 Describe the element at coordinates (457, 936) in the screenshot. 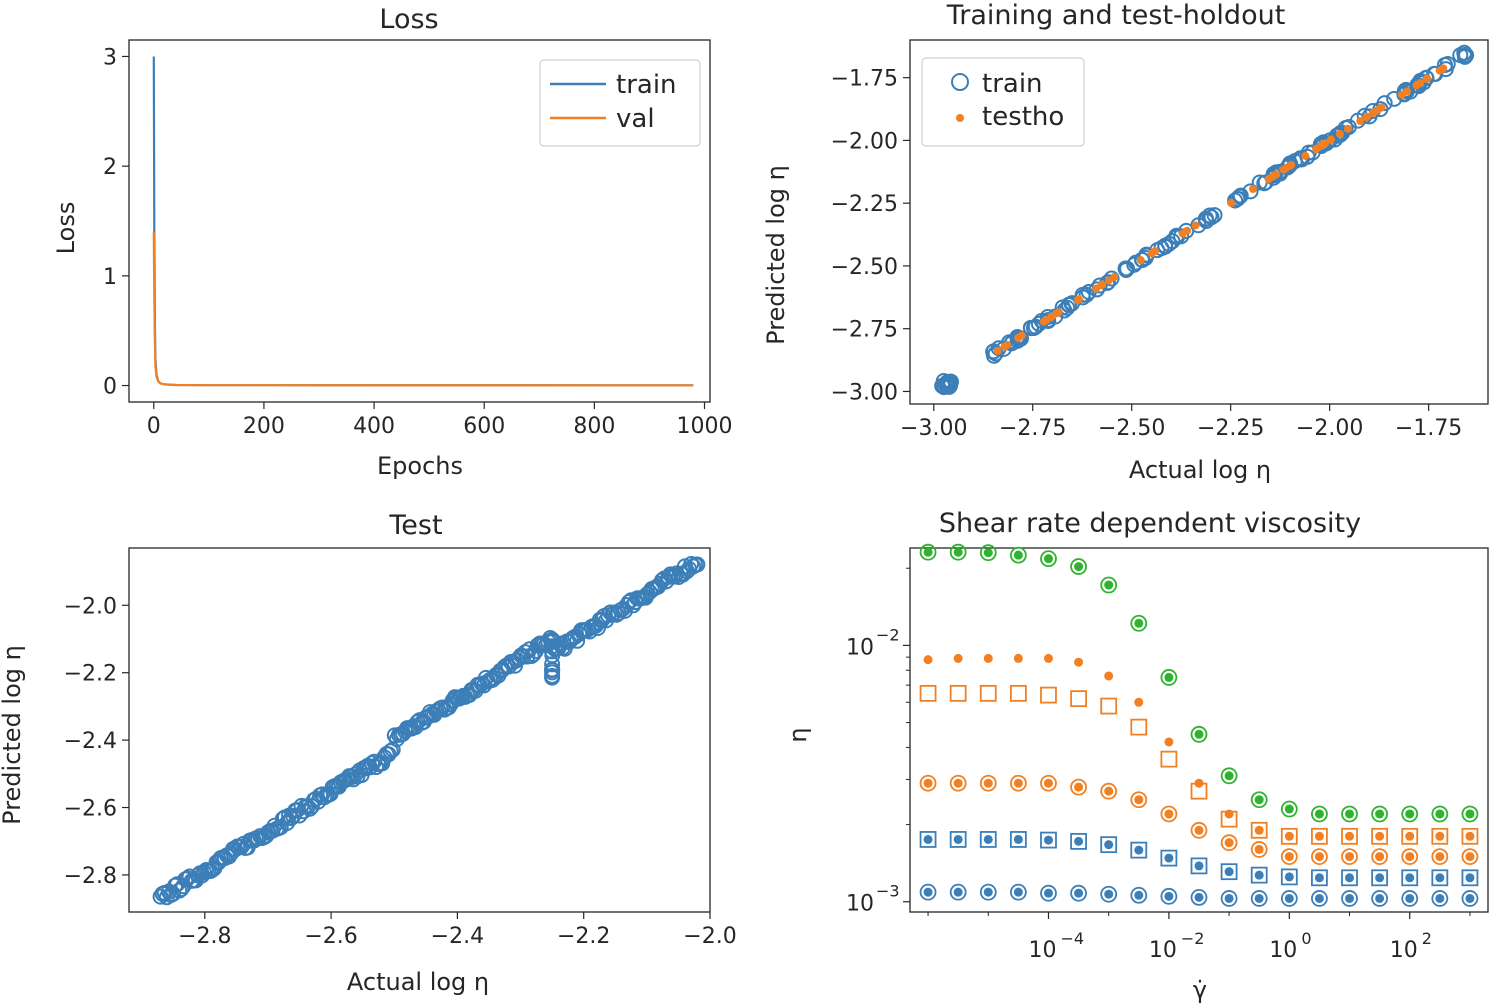

I see `test-xtick-label: −2.4` at that location.